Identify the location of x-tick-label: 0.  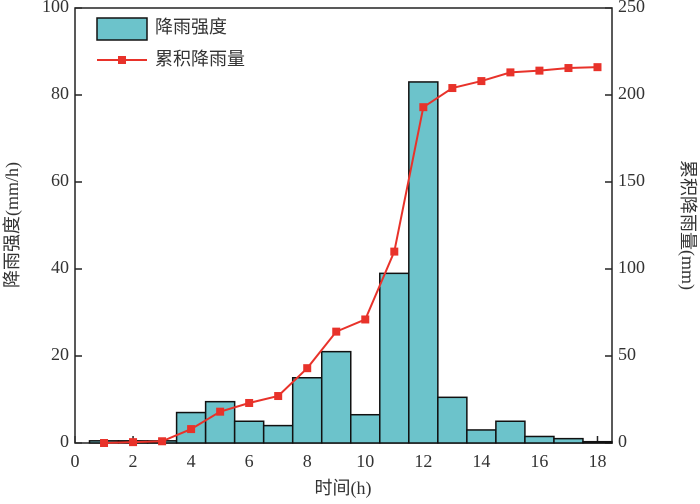
(75, 461).